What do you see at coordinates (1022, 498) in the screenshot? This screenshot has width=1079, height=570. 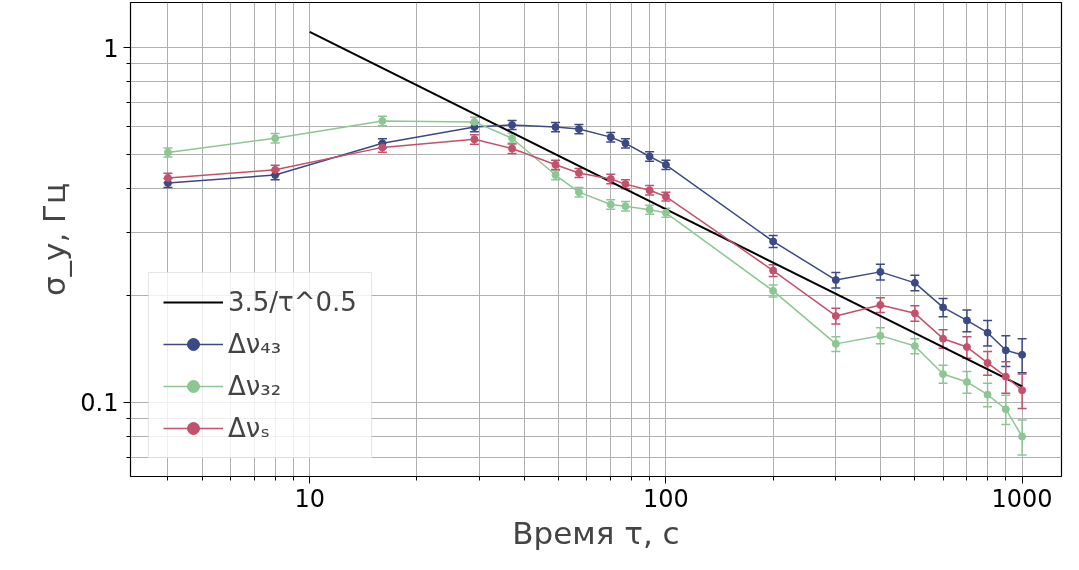 I see `x-tick-label: 1000` at bounding box center [1022, 498].